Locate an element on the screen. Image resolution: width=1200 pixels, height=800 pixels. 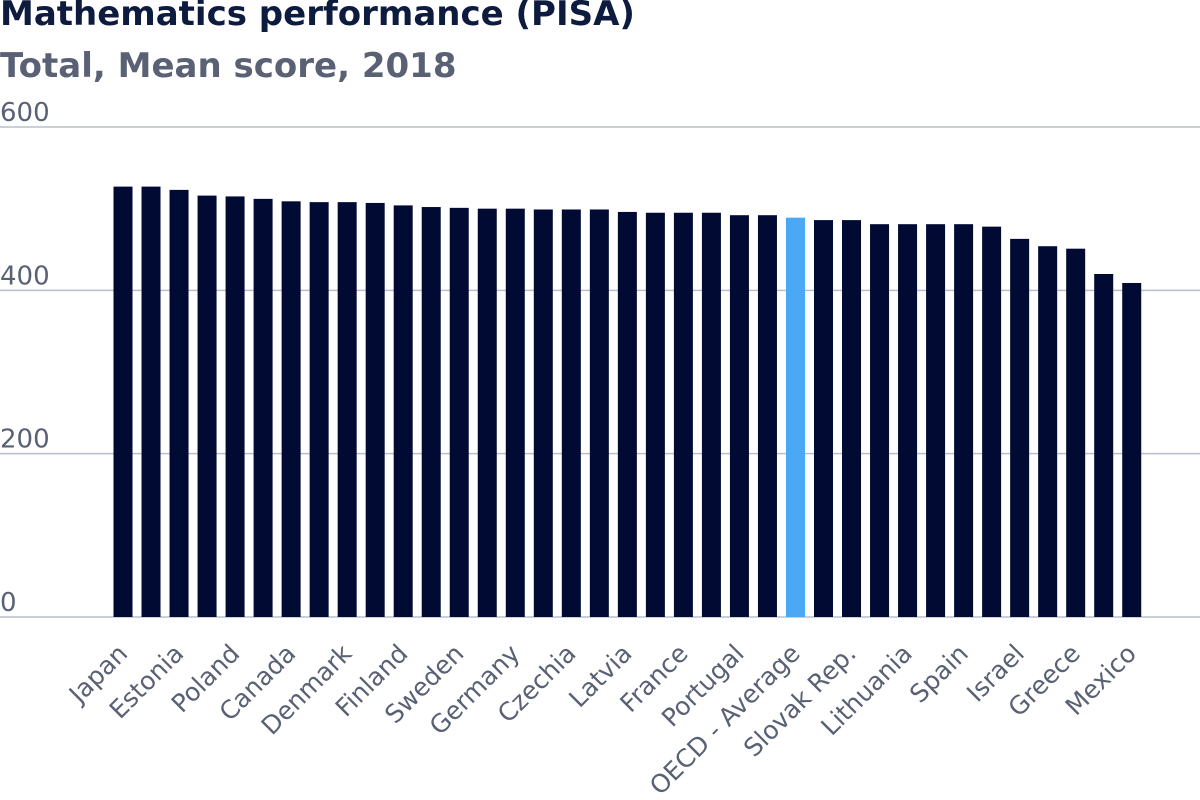
chart-subtitle: Total, Mean score, 2018 is located at coordinates (228, 66).